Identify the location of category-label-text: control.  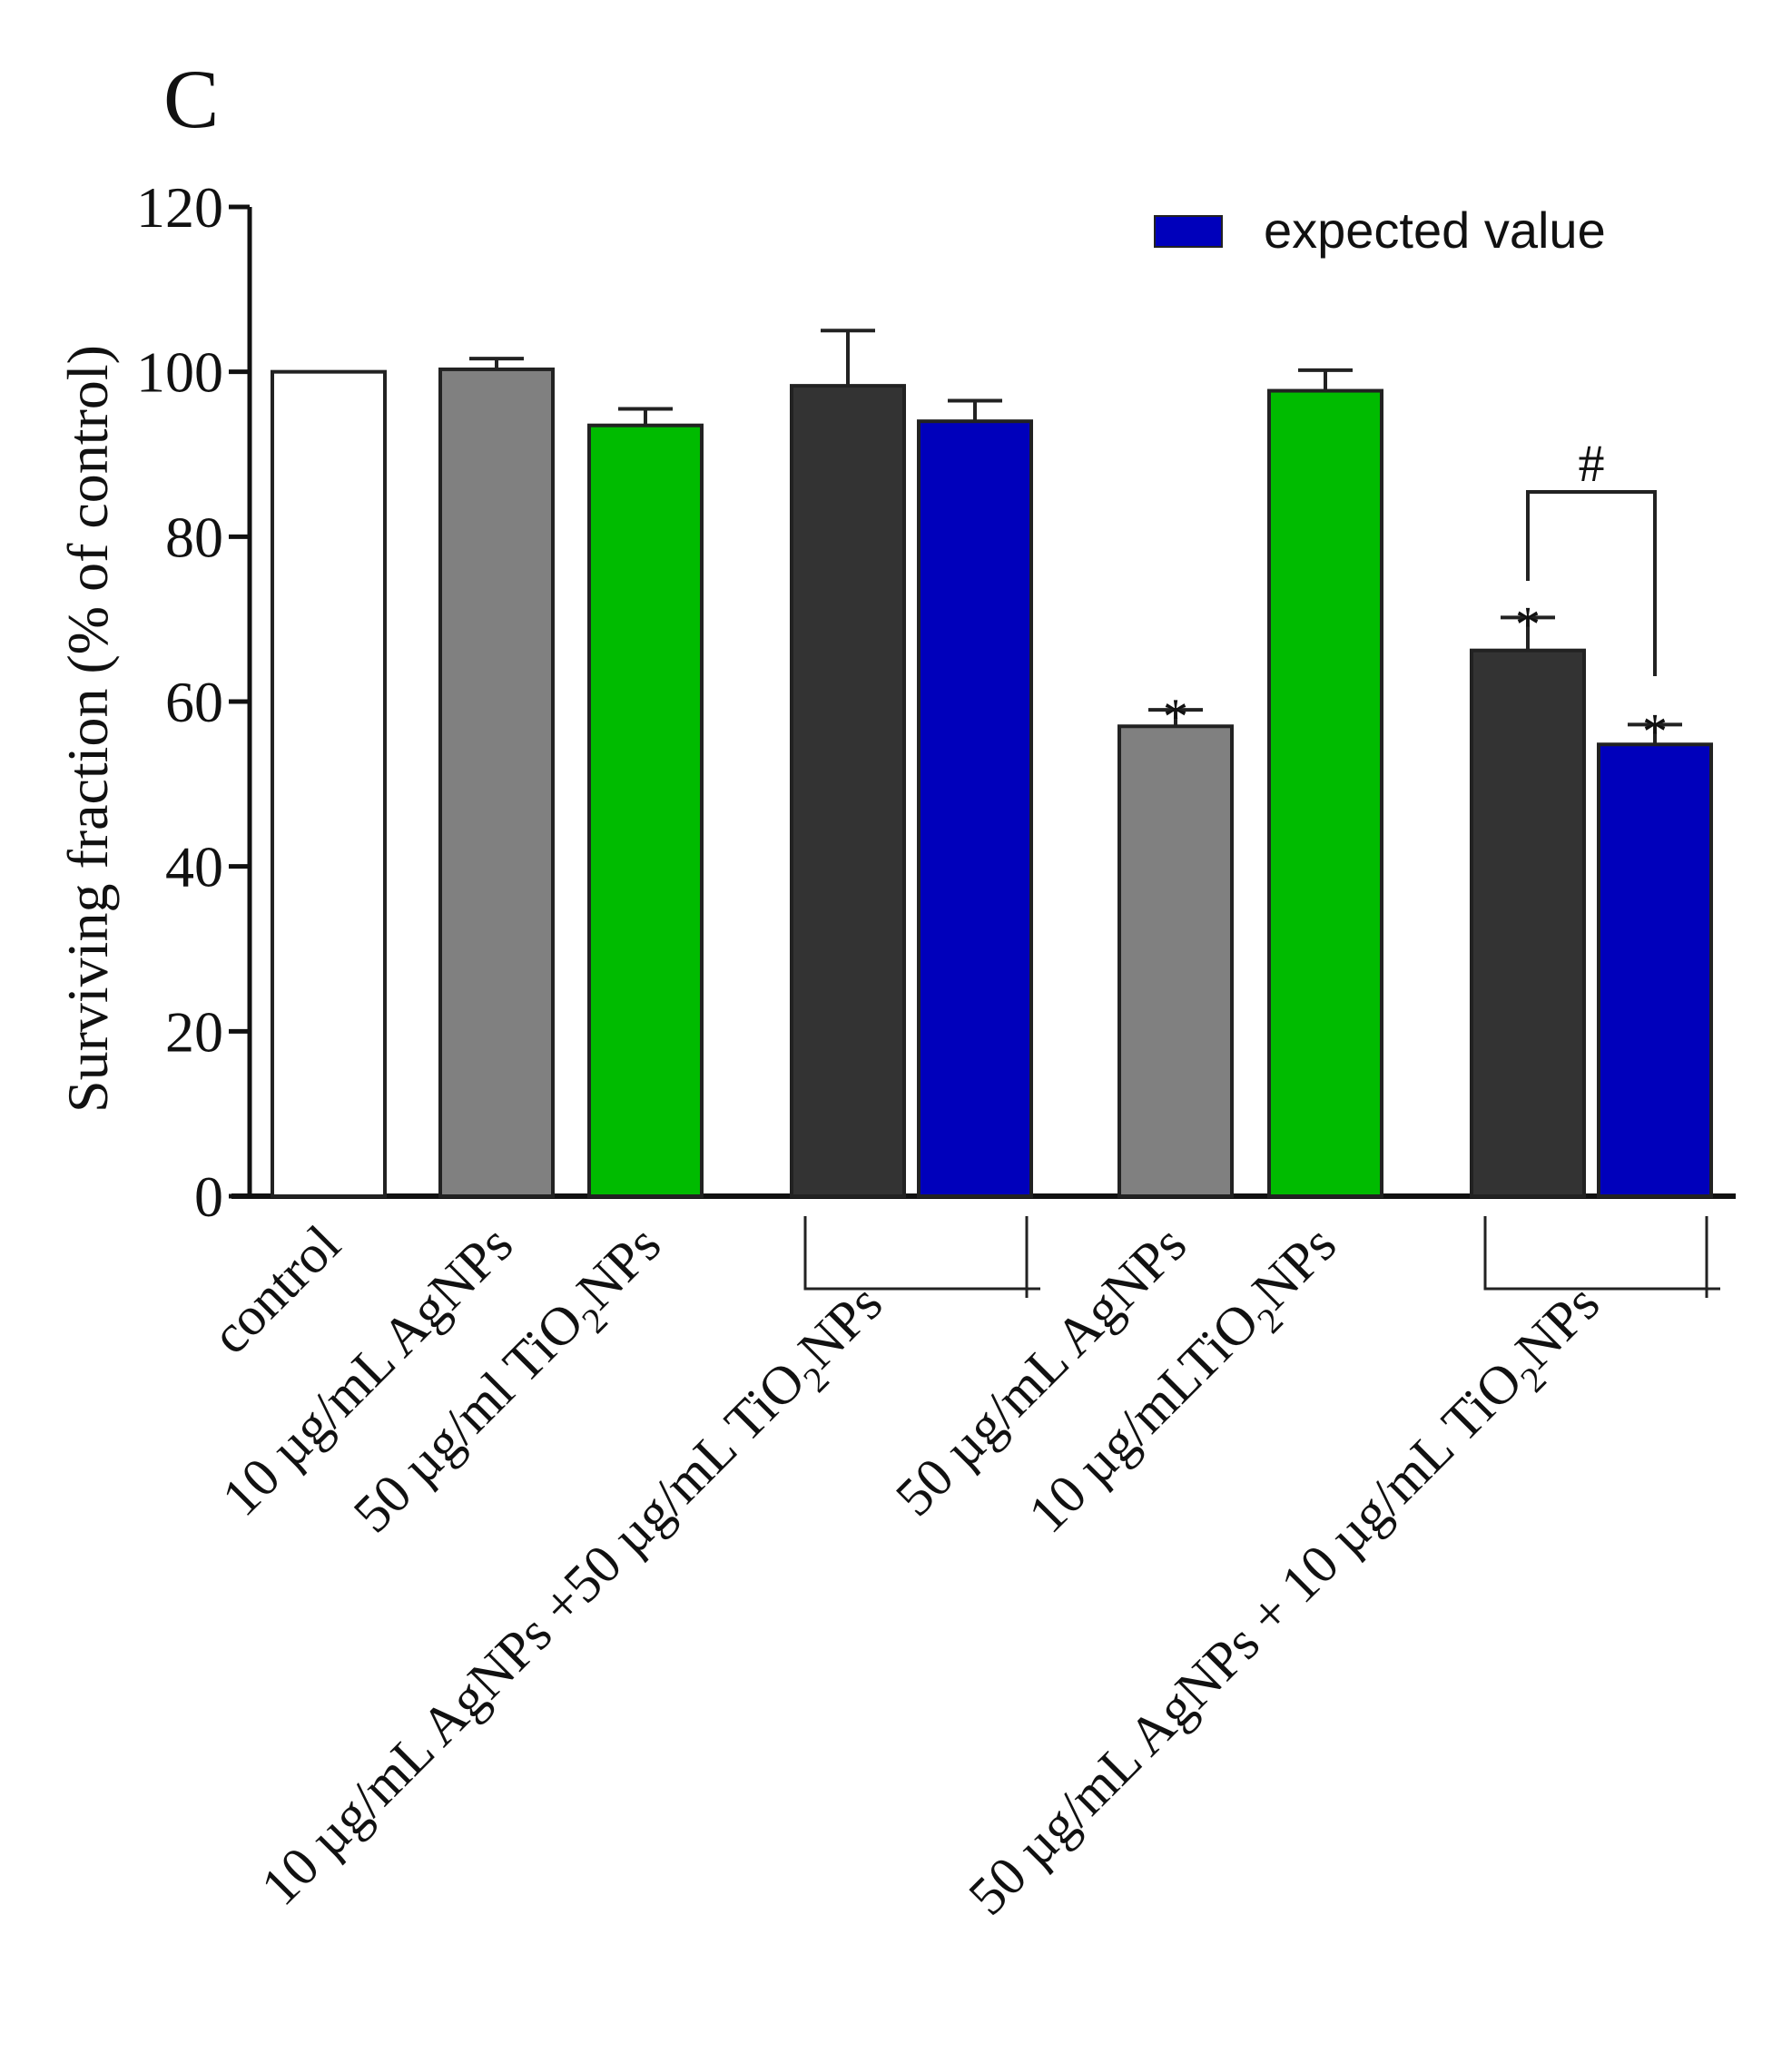
(275, 1290).